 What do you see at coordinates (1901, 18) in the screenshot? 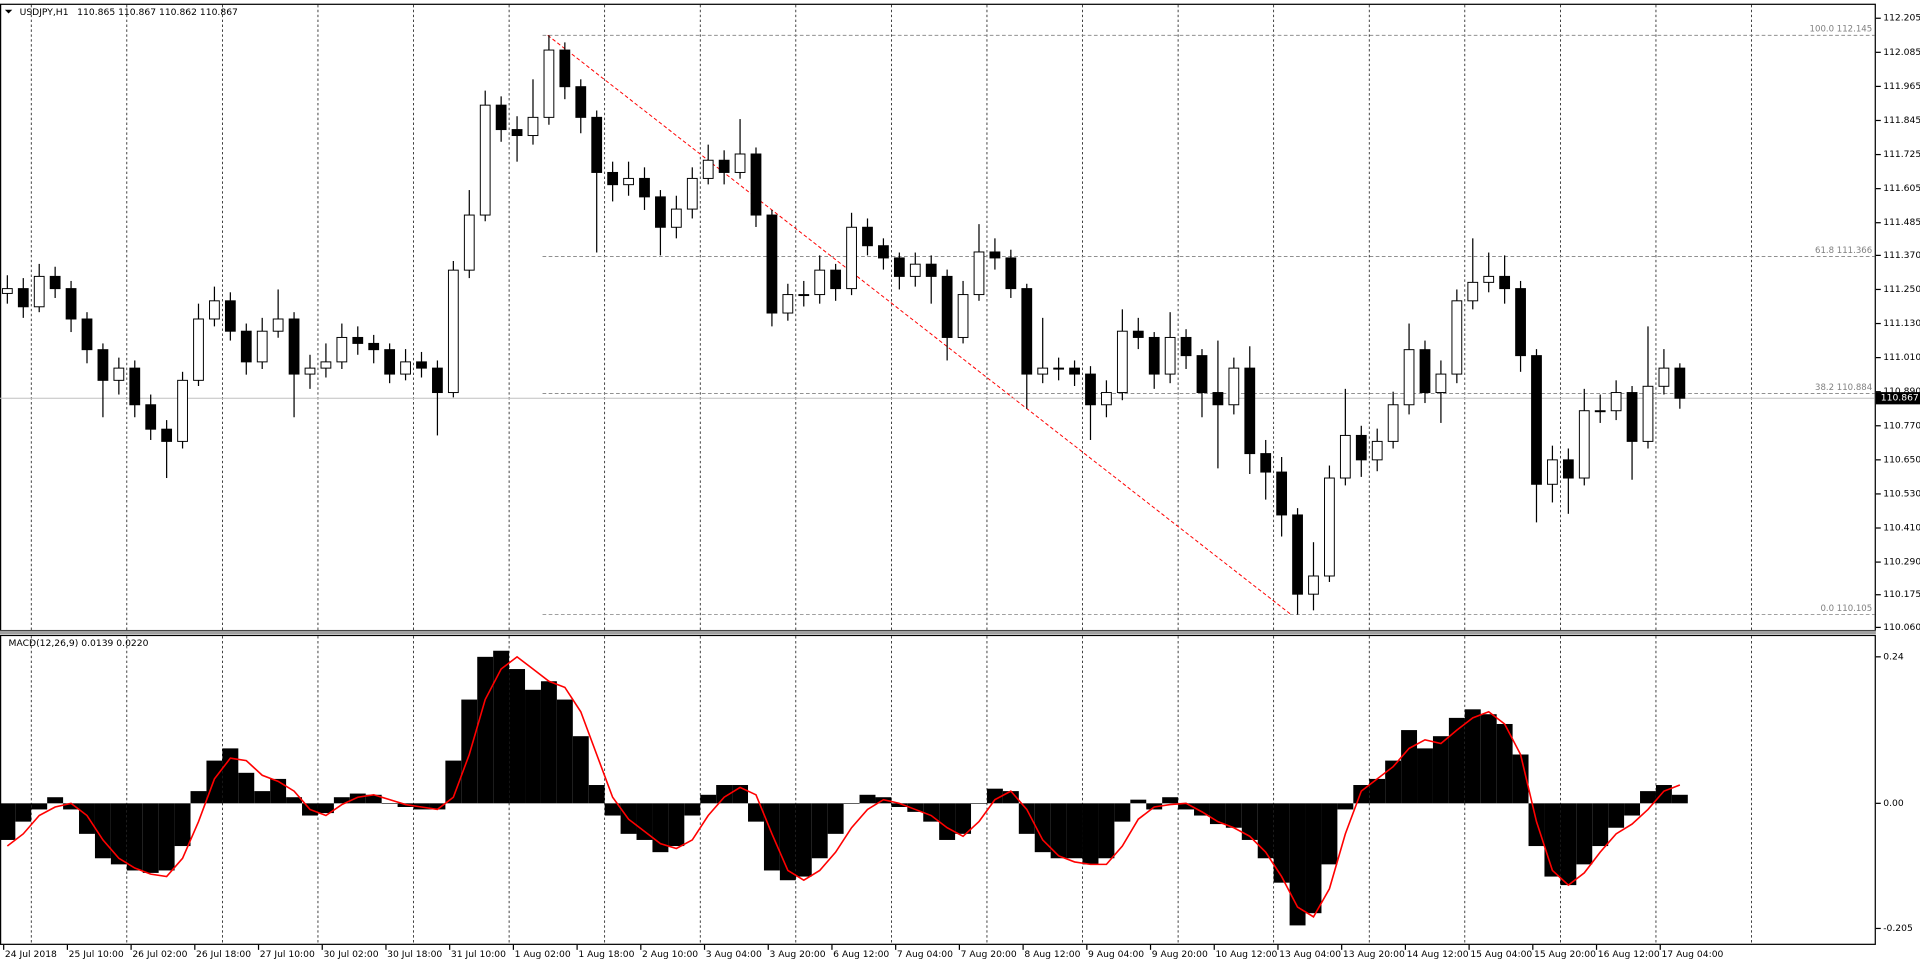
I see `y-tick-label: 112.205` at bounding box center [1901, 18].